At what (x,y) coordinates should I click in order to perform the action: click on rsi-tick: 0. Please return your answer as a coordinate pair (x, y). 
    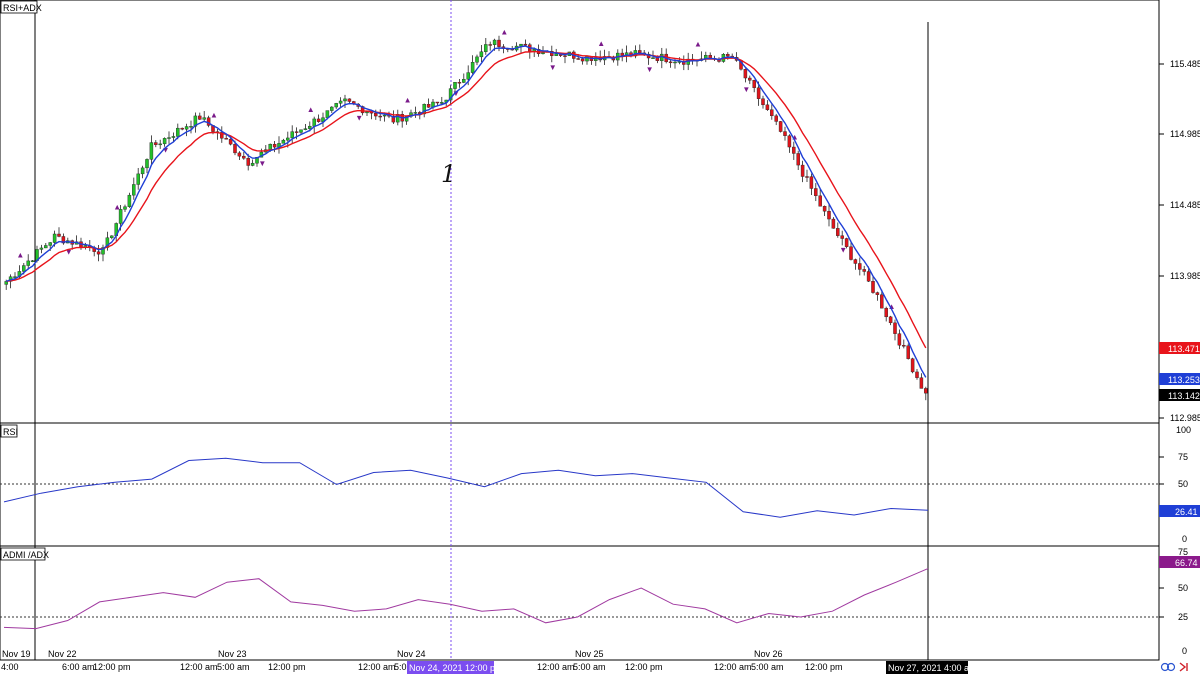
    Looking at the image, I should click on (1184, 539).